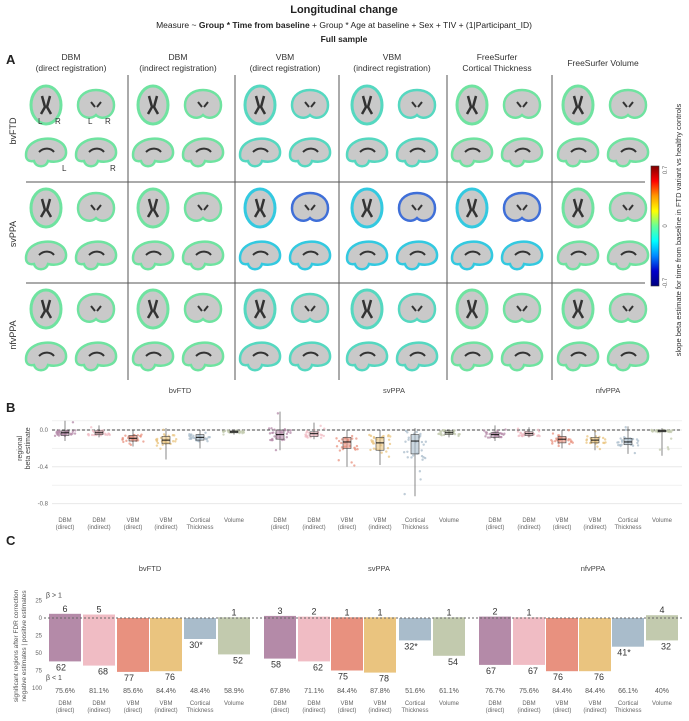 The width and height of the screenshot is (689, 721). Describe the element at coordinates (666, 226) in the screenshot. I see `colorbar-mid: 0` at that location.